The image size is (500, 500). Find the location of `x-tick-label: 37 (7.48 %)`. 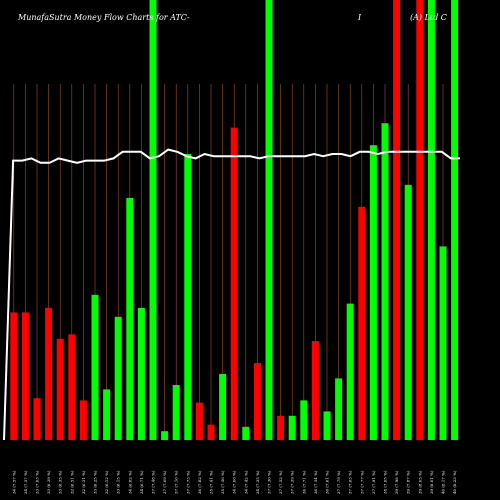

x-tick-label: 37 (7.48 %) is located at coordinates (153, 482).